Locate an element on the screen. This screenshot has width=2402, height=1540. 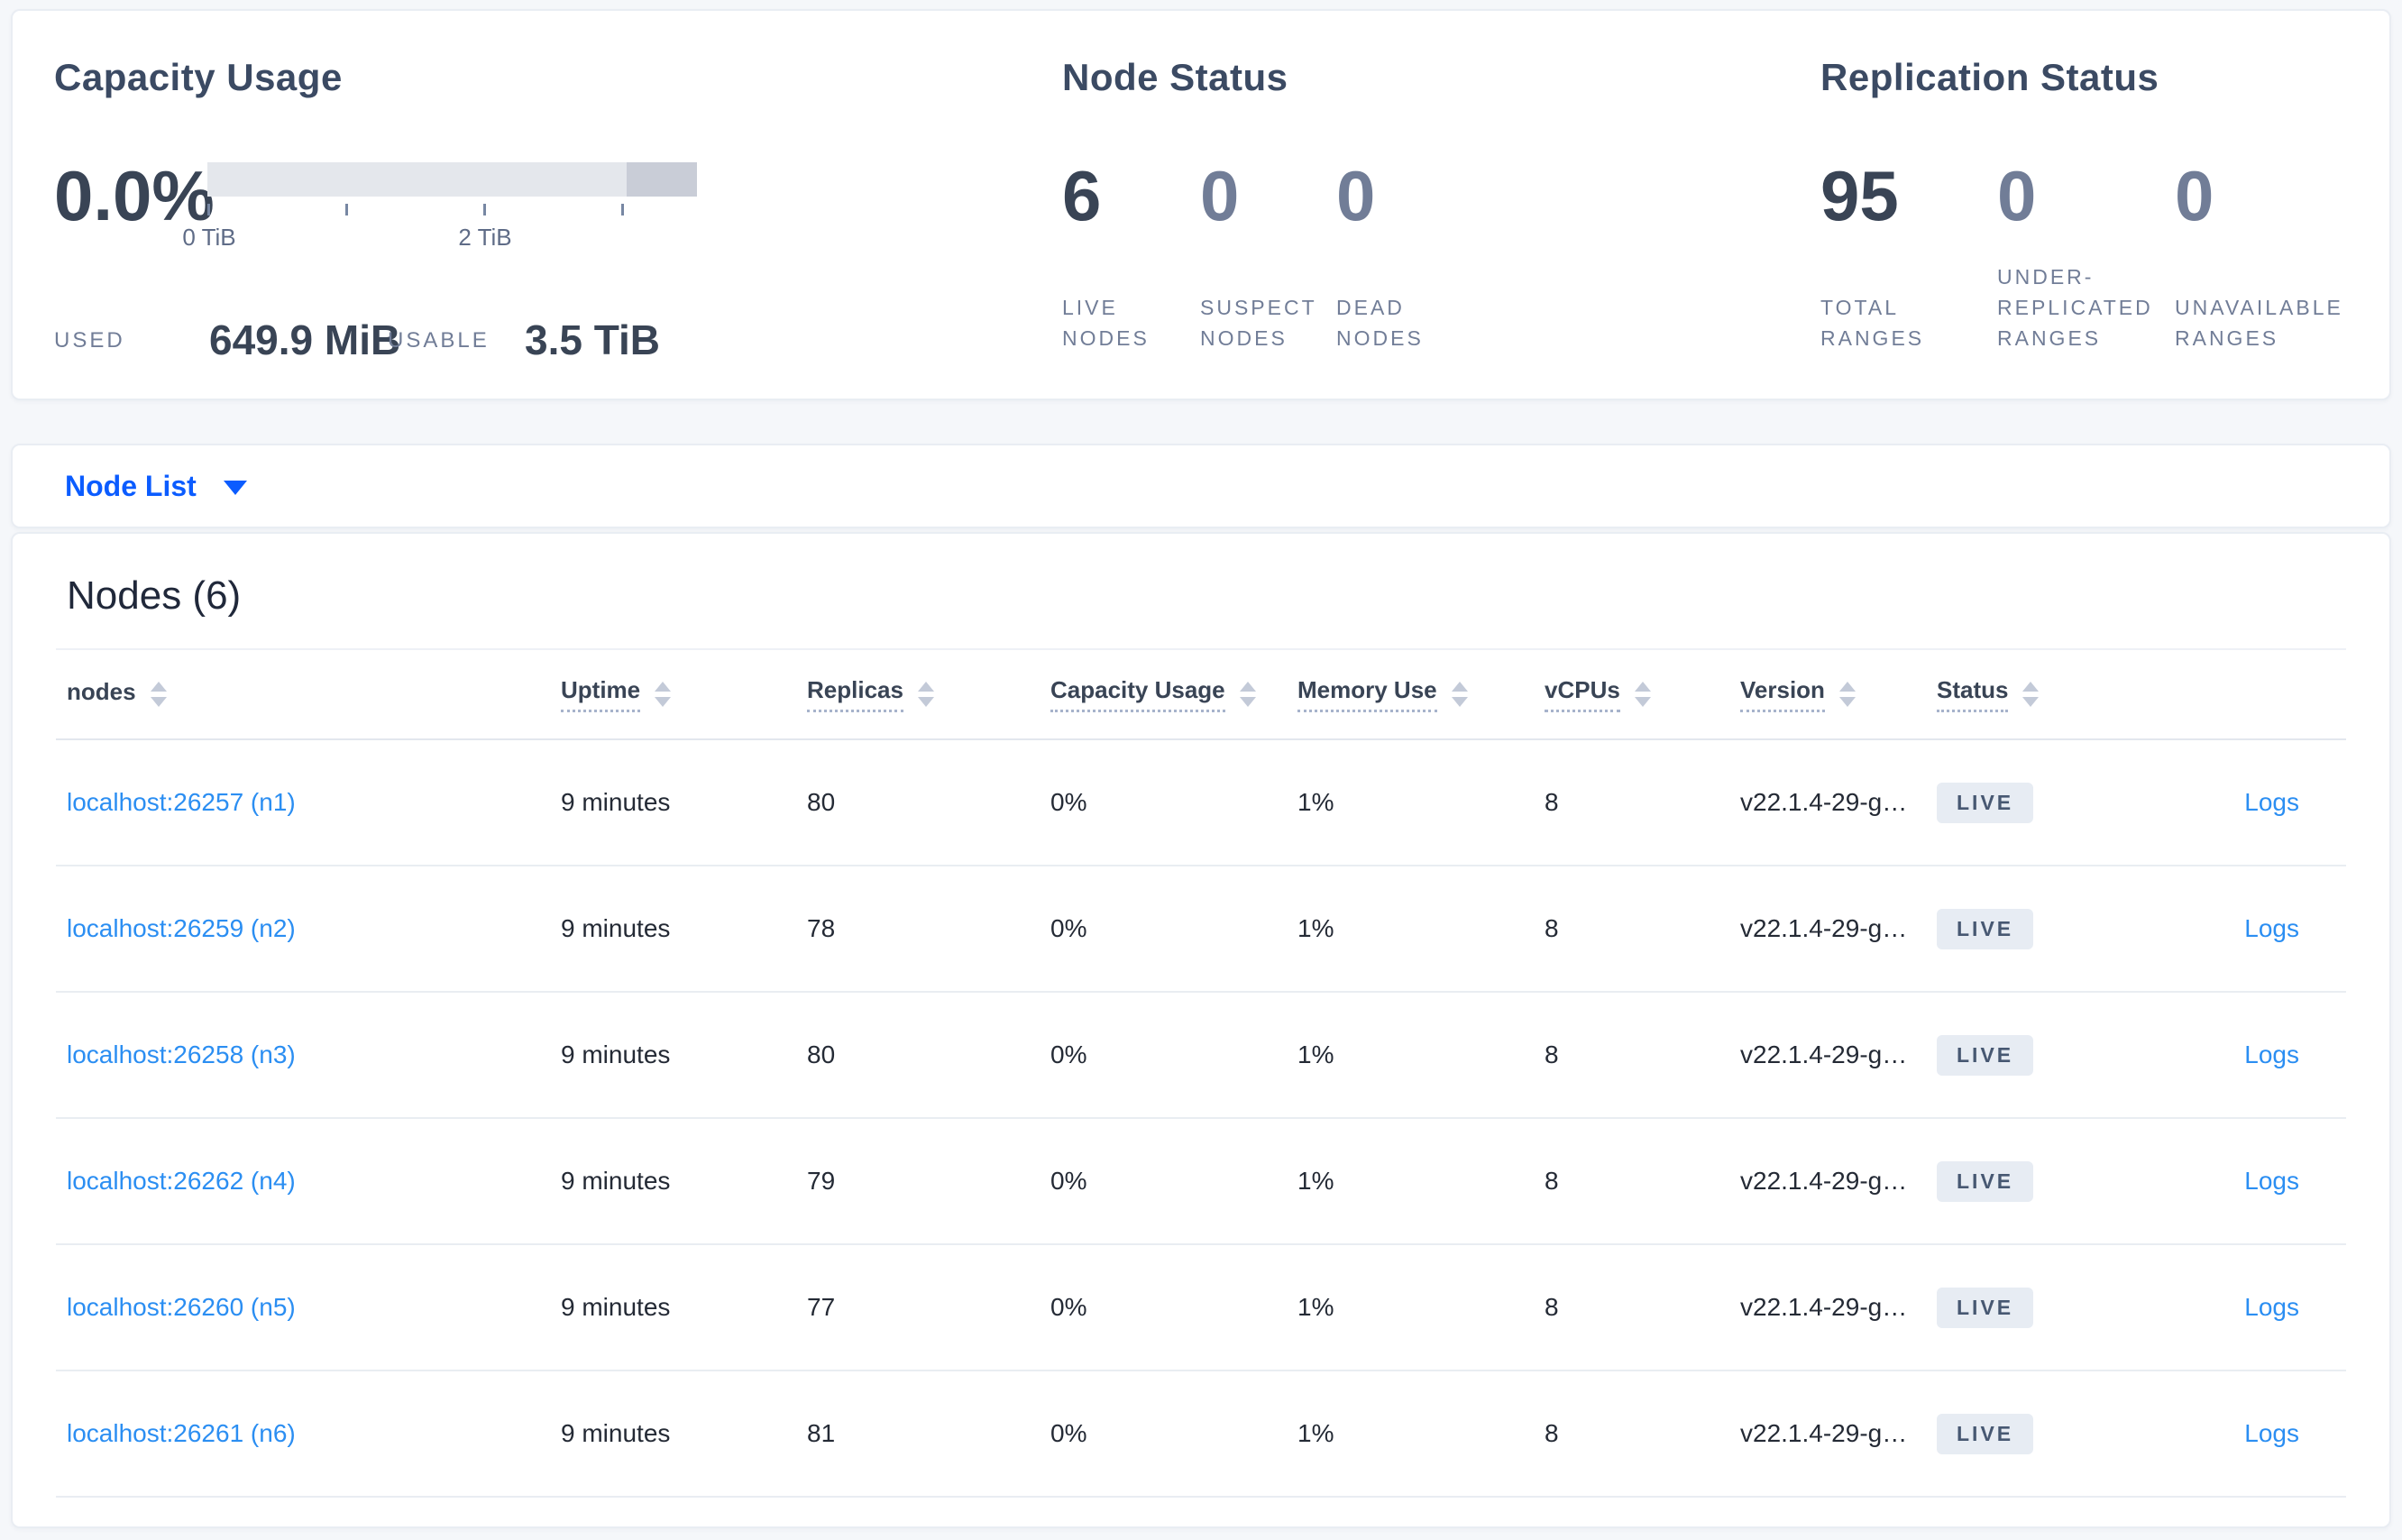
replicas-cell: 81 is located at coordinates (821, 1433).